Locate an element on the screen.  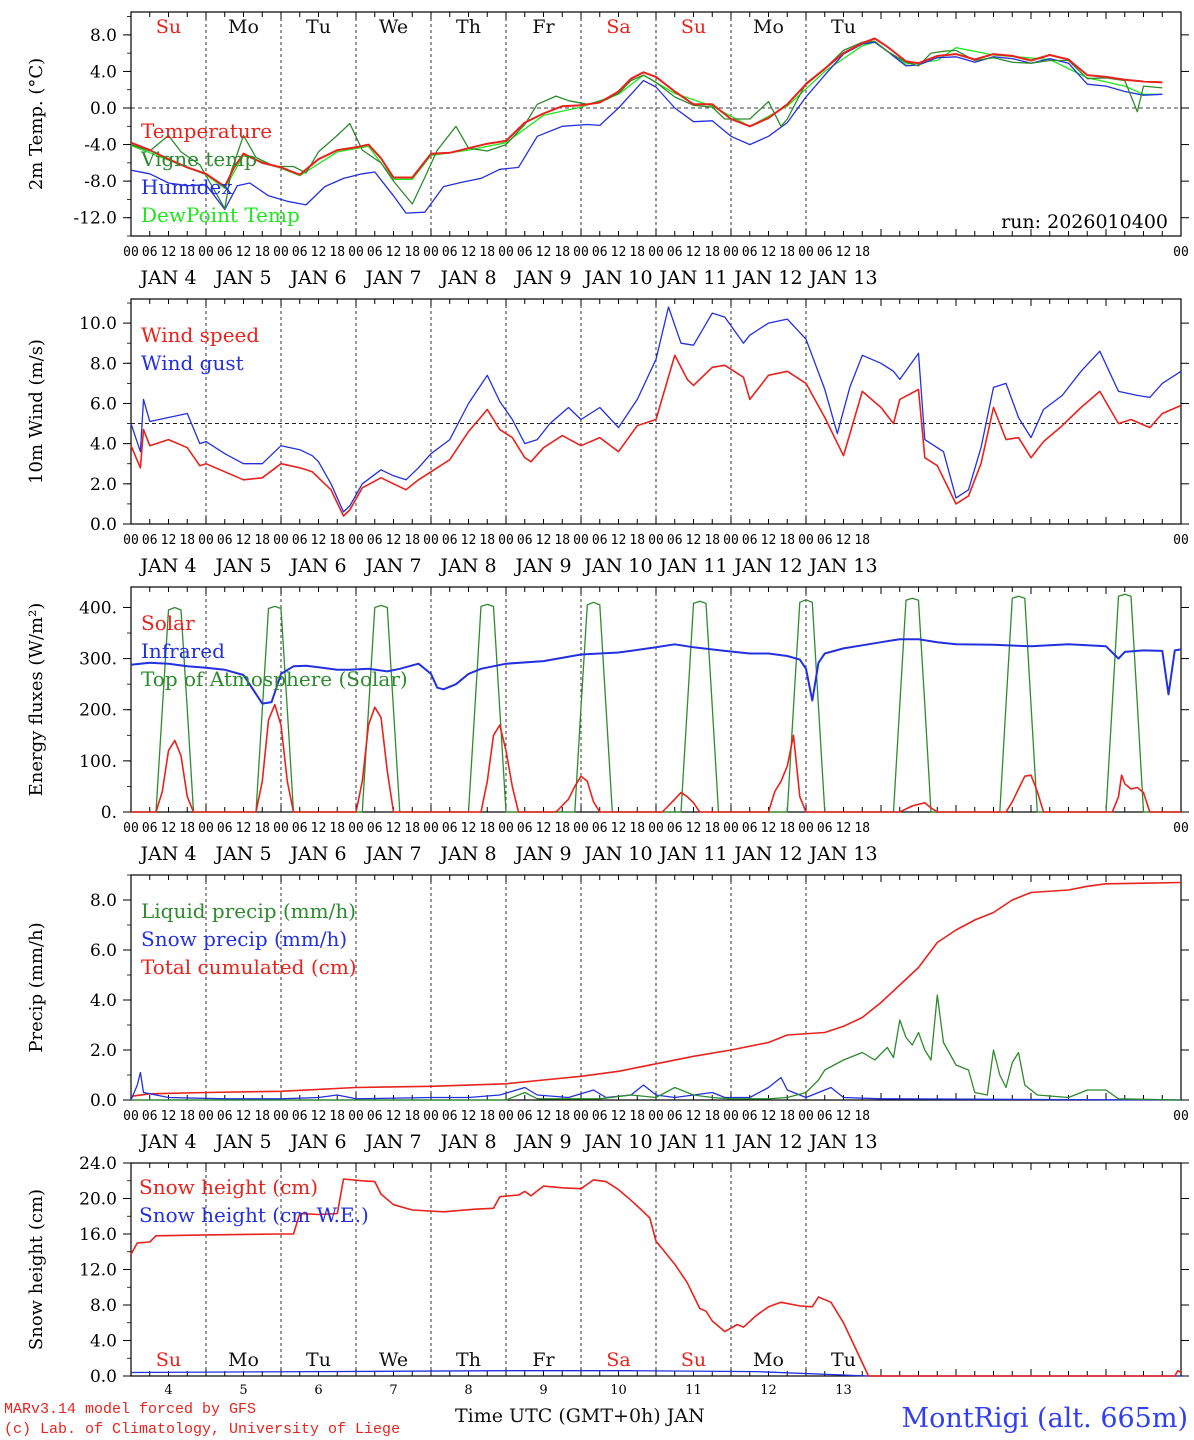
precip-y-axis-label: Precip (mm/h) is located at coordinates (36, 987).